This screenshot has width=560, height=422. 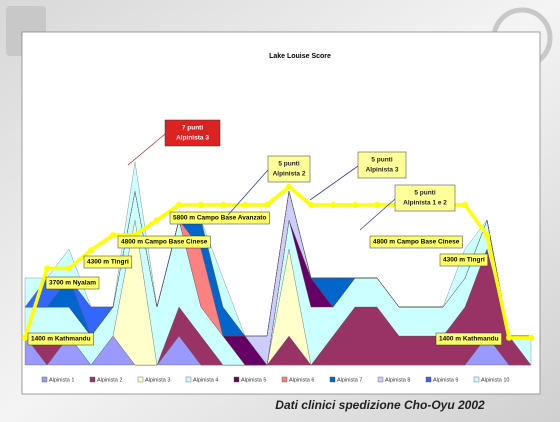 What do you see at coordinates (301, 380) in the screenshot?
I see `legend-label: Alpinista 6` at bounding box center [301, 380].